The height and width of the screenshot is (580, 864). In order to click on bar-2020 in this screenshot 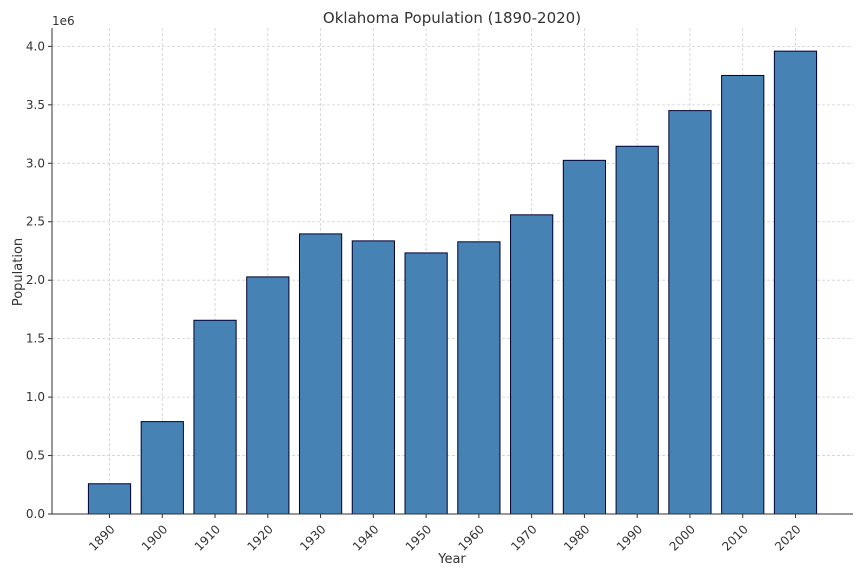, I will do `click(795, 282)`.